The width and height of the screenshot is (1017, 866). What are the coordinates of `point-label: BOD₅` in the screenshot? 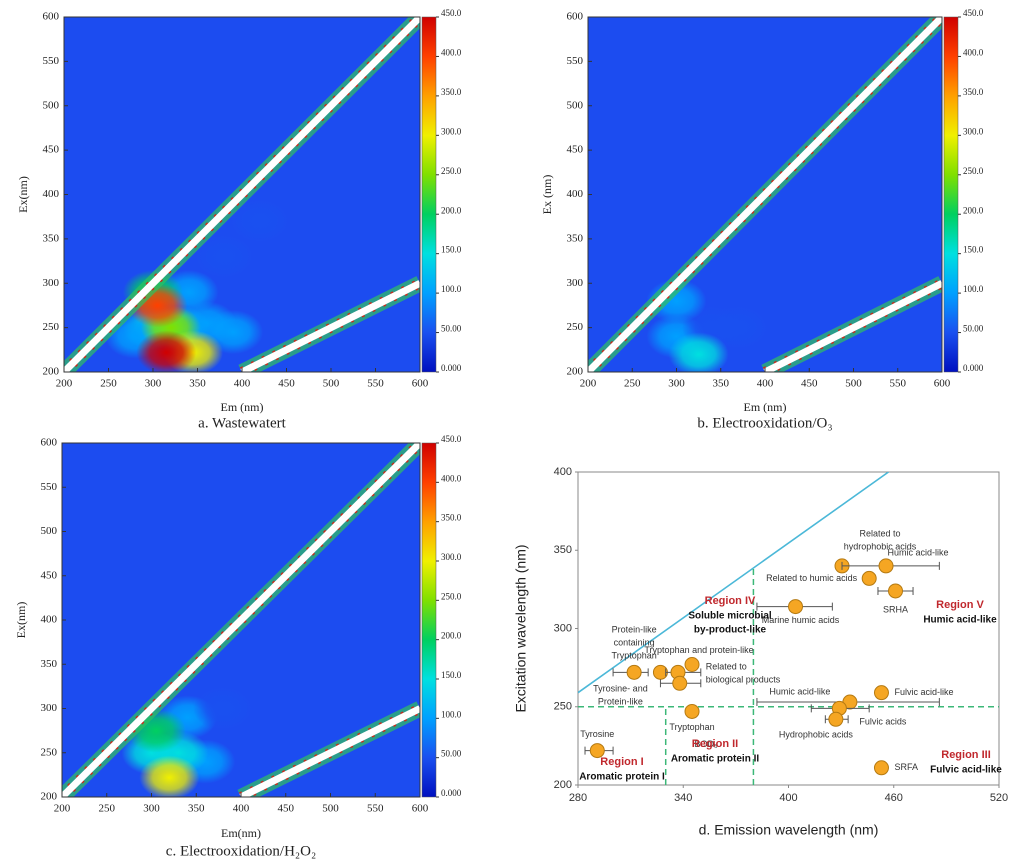 It's located at (706, 744).